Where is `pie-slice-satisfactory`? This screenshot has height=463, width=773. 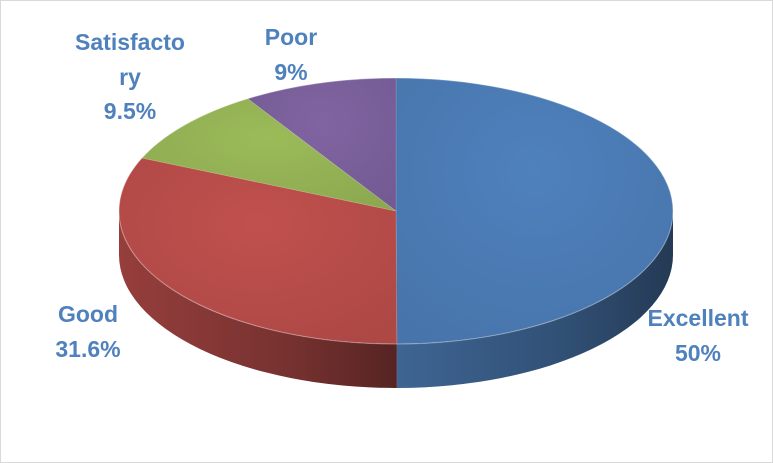 pie-slice-satisfactory is located at coordinates (269, 155).